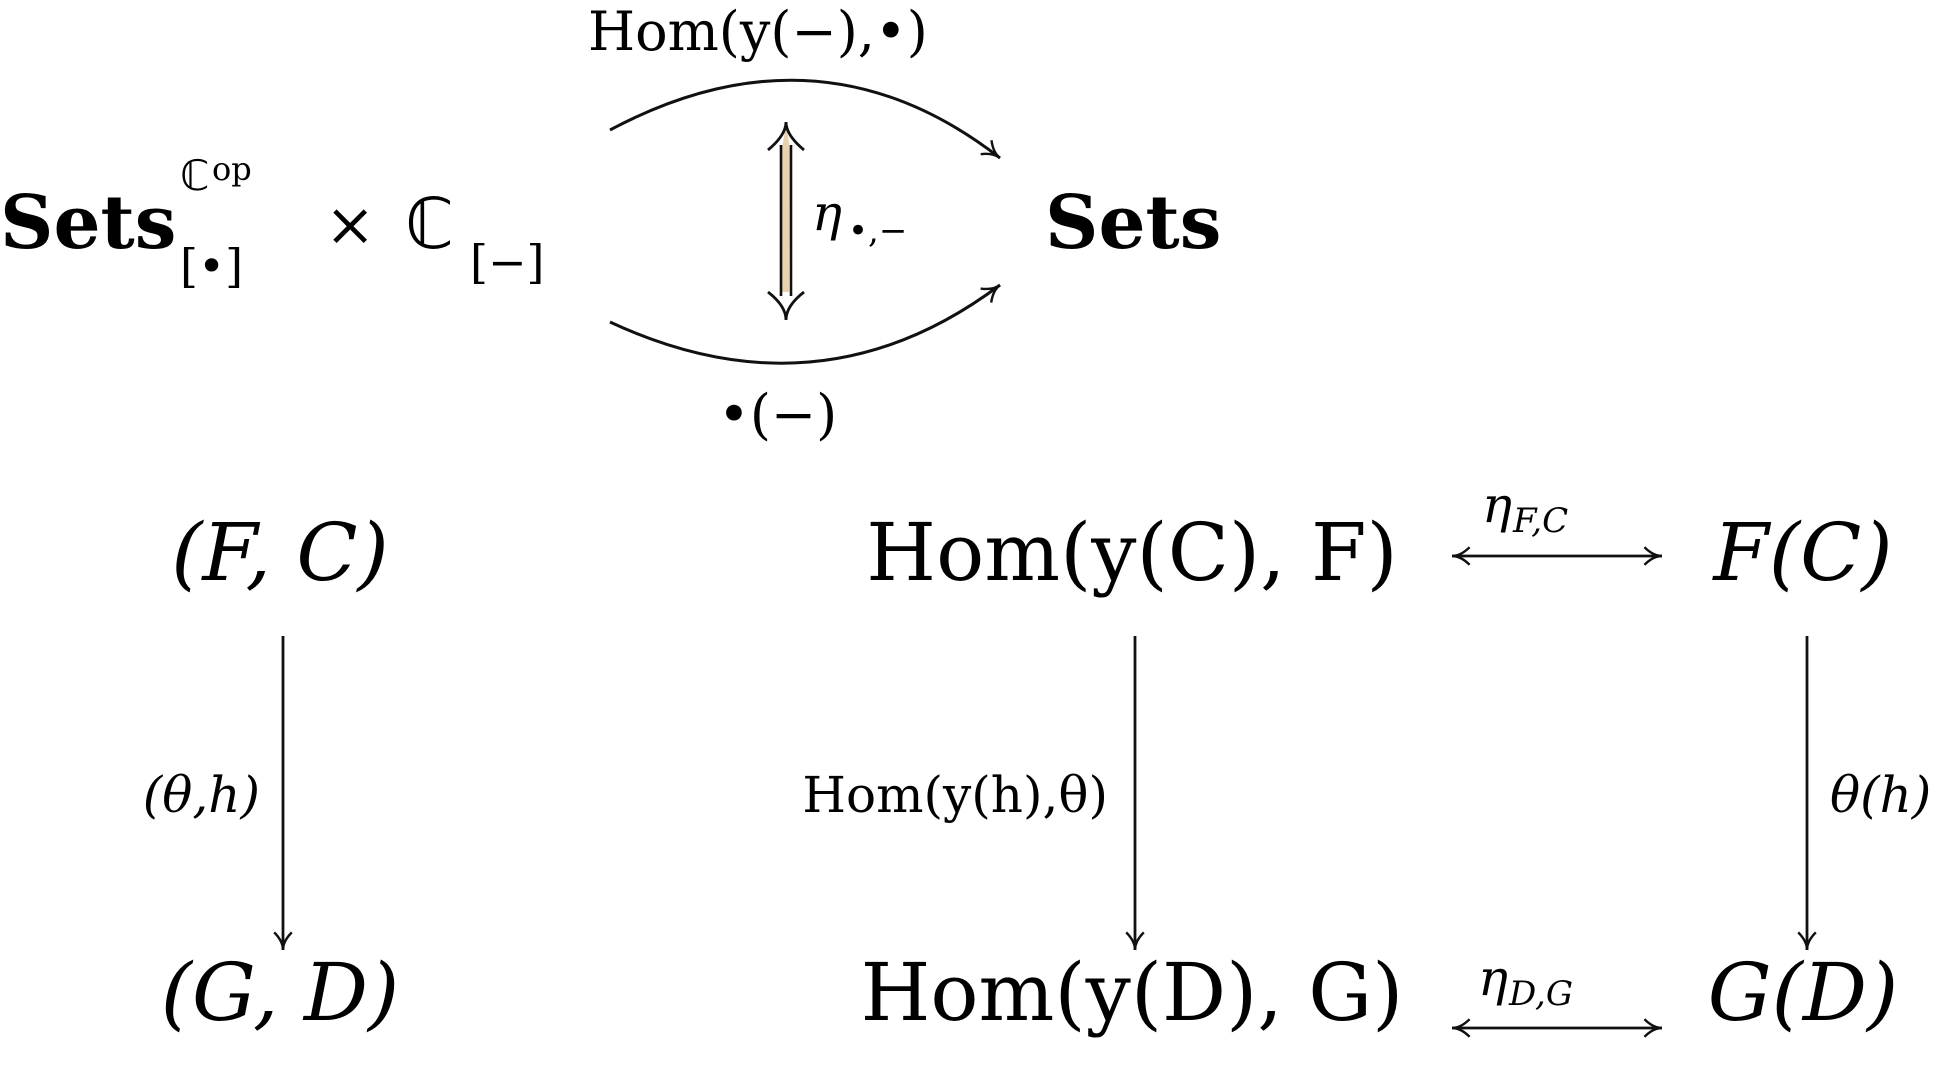 This screenshot has width=1956, height=1076. What do you see at coordinates (827, 213) in the screenshot?
I see `eta-label: η` at bounding box center [827, 213].